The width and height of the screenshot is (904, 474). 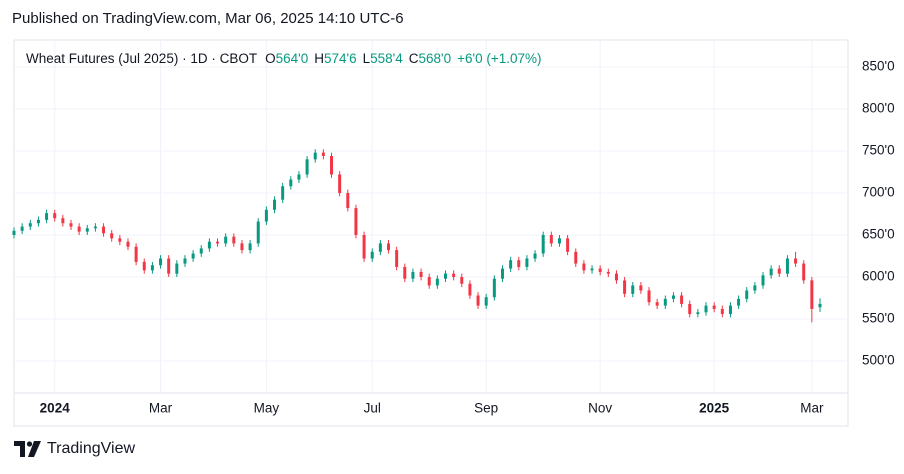 What do you see at coordinates (878, 65) in the screenshot?
I see `y-tick-label: 850'0` at bounding box center [878, 65].